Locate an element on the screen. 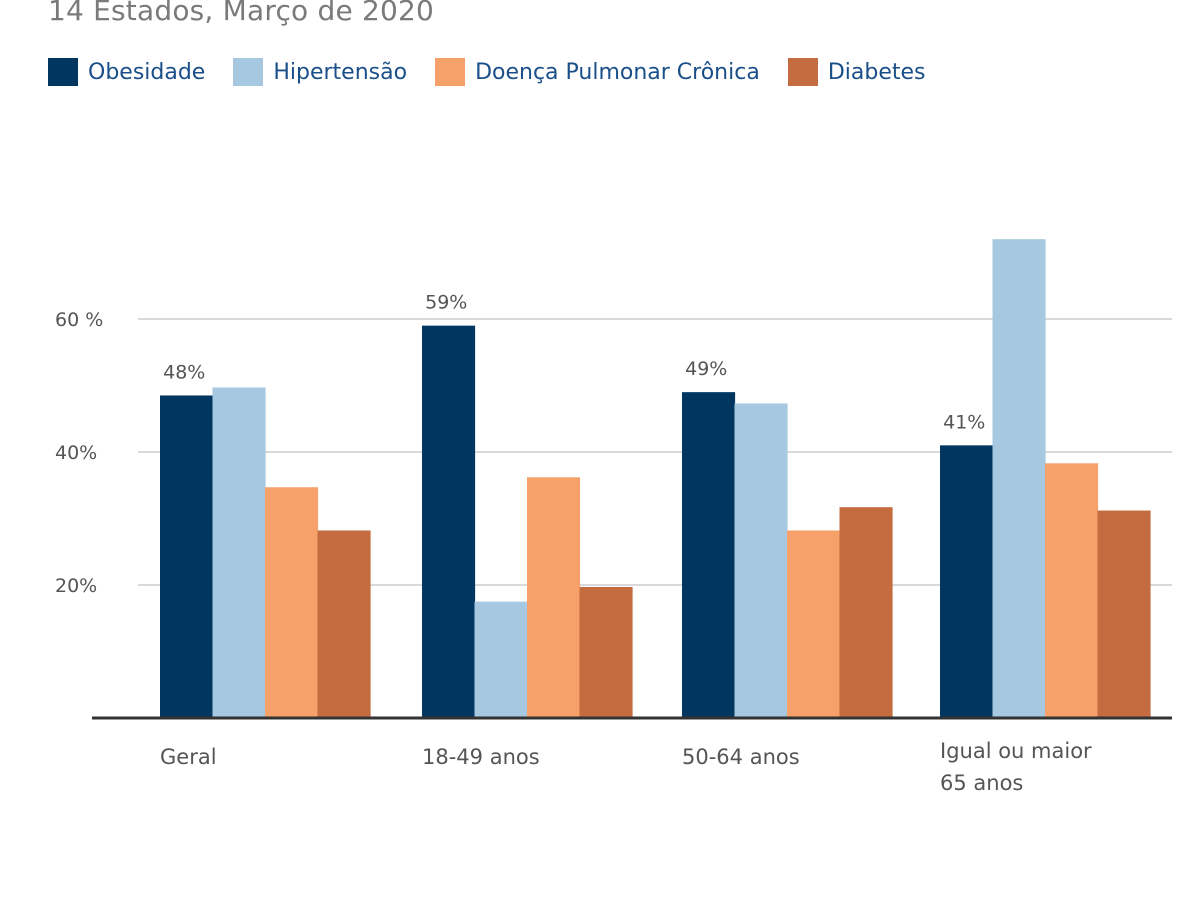 This screenshot has width=1200, height=900. data-label: 48% is located at coordinates (184, 372).